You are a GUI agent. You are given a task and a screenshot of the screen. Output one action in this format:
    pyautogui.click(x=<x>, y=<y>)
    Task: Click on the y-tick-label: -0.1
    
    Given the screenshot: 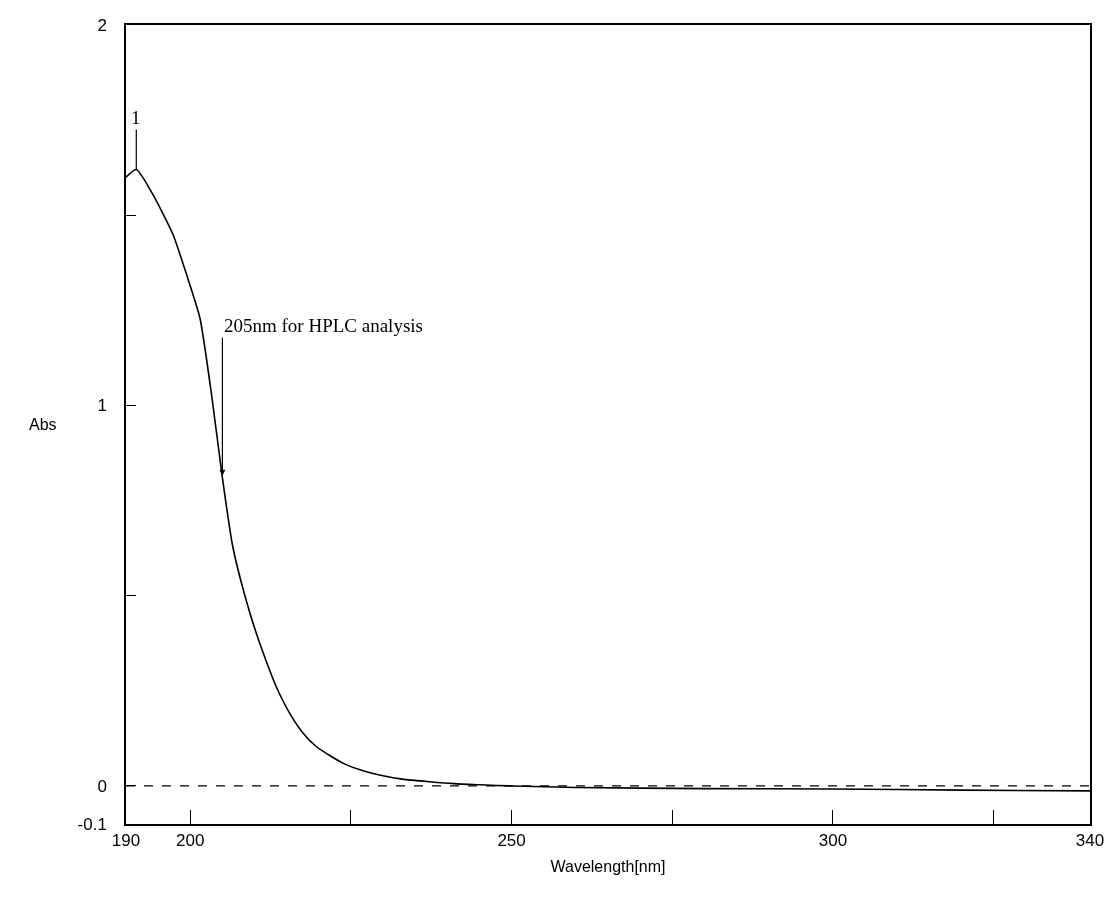 What is the action you would take?
    pyautogui.click(x=92, y=824)
    